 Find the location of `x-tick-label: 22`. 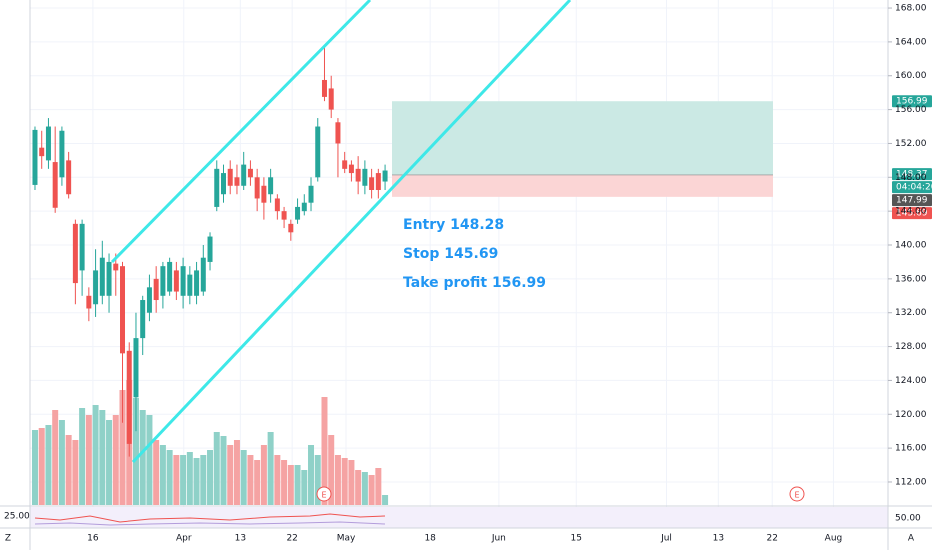

x-tick-label: 22 is located at coordinates (291, 539).